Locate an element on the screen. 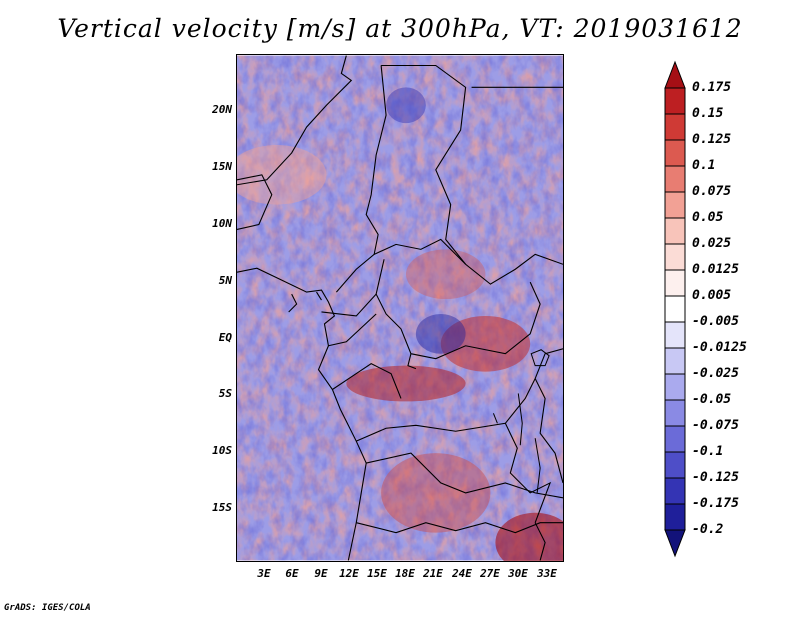 The height and width of the screenshot is (618, 800). colorbar-arrow-bottom is located at coordinates (675, 543).